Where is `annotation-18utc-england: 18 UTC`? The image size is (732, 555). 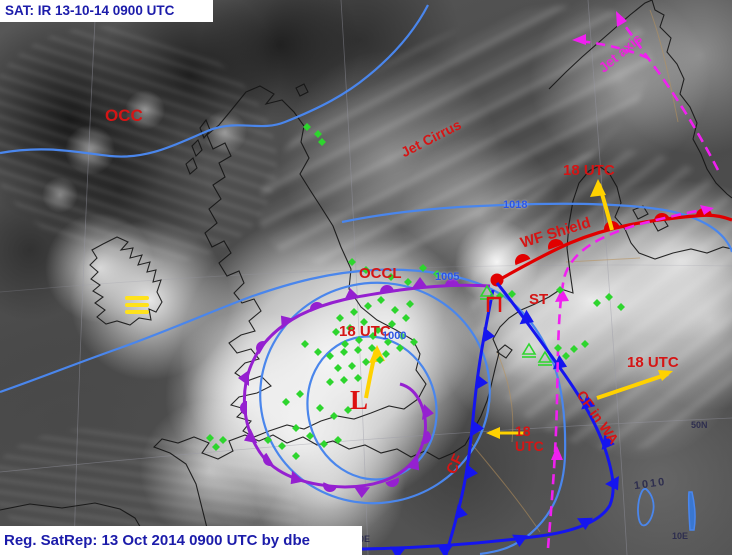
annotation-18utc-england: 18 UTC is located at coordinates (365, 331).